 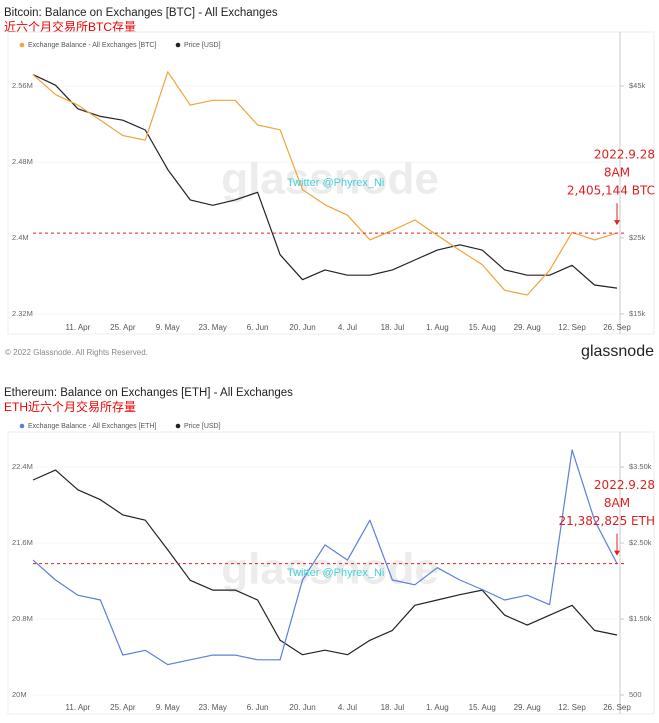 What do you see at coordinates (635, 694) in the screenshot?
I see `y2-tick-label: 500` at bounding box center [635, 694].